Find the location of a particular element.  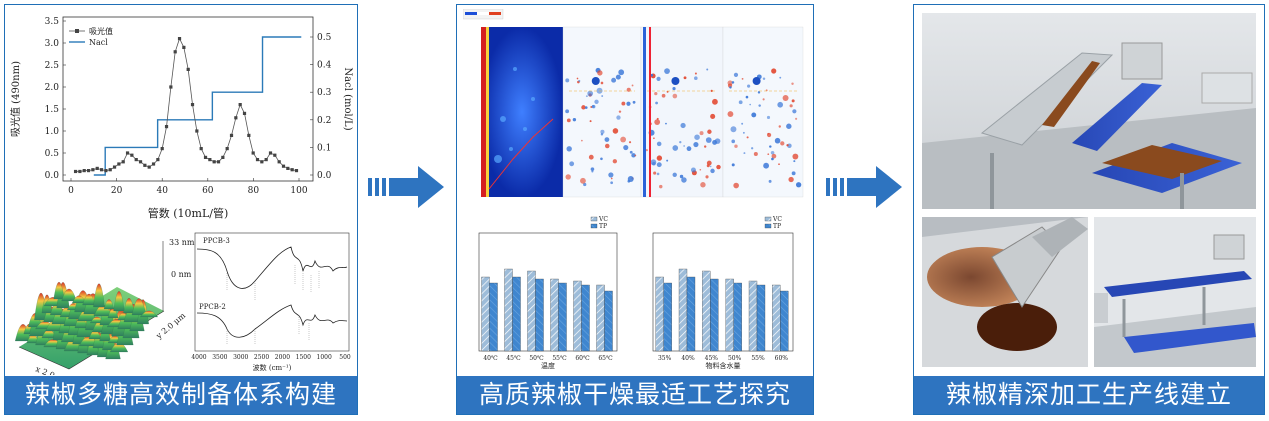

afm-surface: 33 nm 0 nm x 2.0 μm y 2.0 μm is located at coordinates (105, 306).